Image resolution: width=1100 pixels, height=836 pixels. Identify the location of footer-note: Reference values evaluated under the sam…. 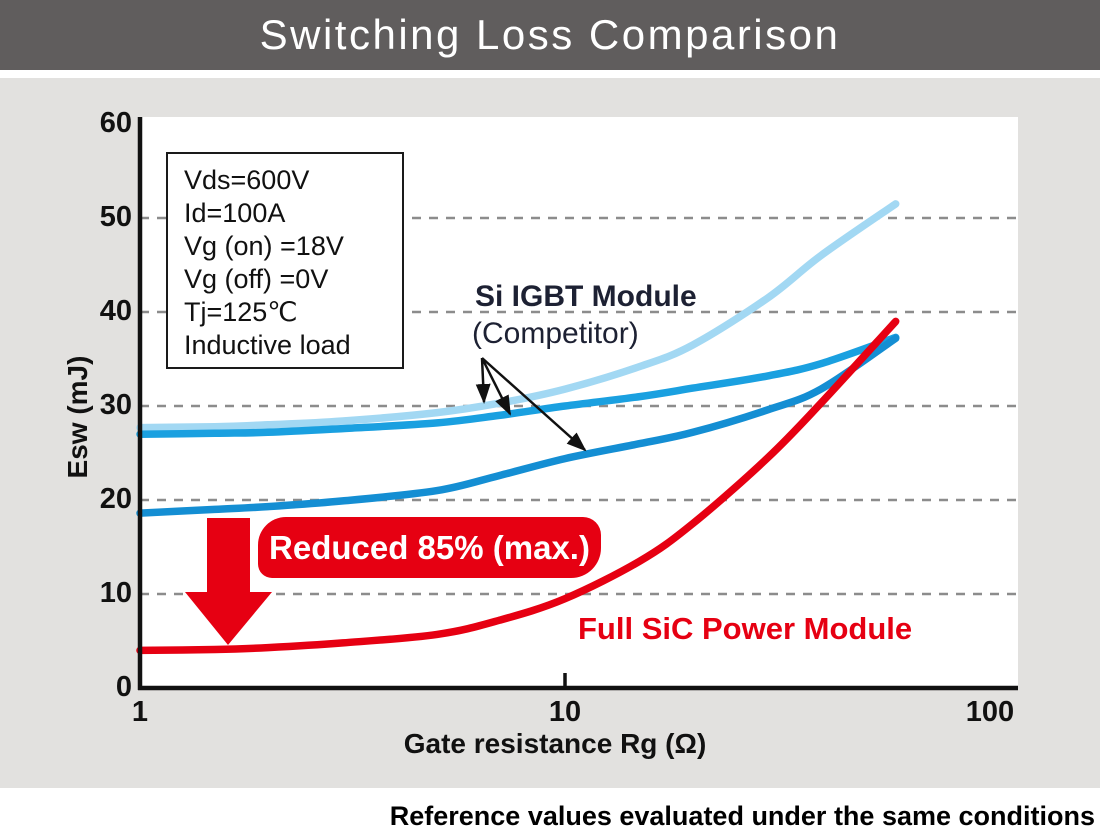
(742, 816).